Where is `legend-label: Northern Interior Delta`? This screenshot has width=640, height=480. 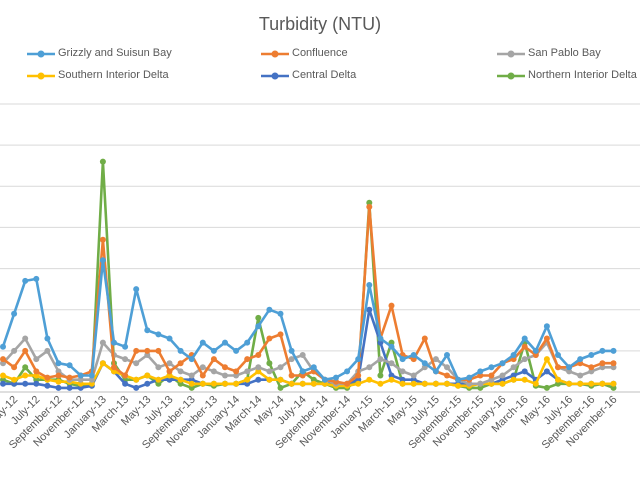 legend-label: Northern Interior Delta is located at coordinates (582, 75).